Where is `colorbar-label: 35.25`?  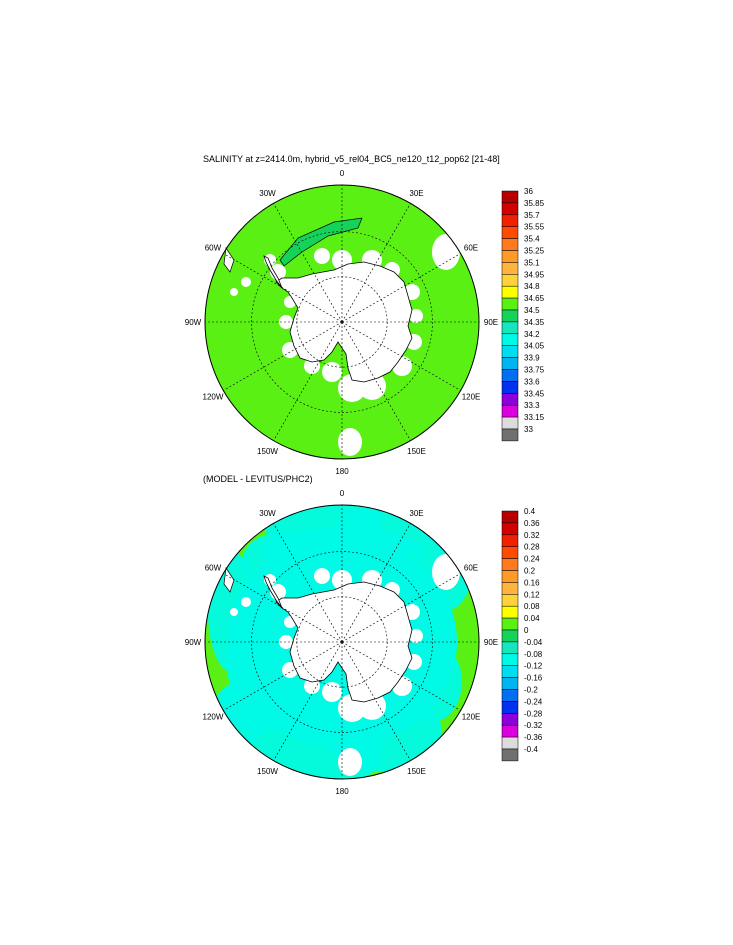 colorbar-label: 35.25 is located at coordinates (534, 251).